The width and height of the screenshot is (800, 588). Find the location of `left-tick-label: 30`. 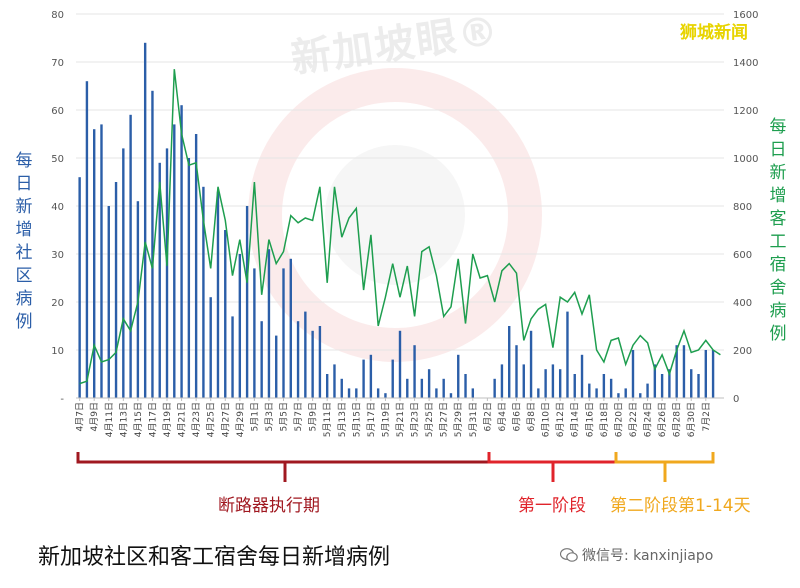

left-tick-label: 30 is located at coordinates (57, 255).